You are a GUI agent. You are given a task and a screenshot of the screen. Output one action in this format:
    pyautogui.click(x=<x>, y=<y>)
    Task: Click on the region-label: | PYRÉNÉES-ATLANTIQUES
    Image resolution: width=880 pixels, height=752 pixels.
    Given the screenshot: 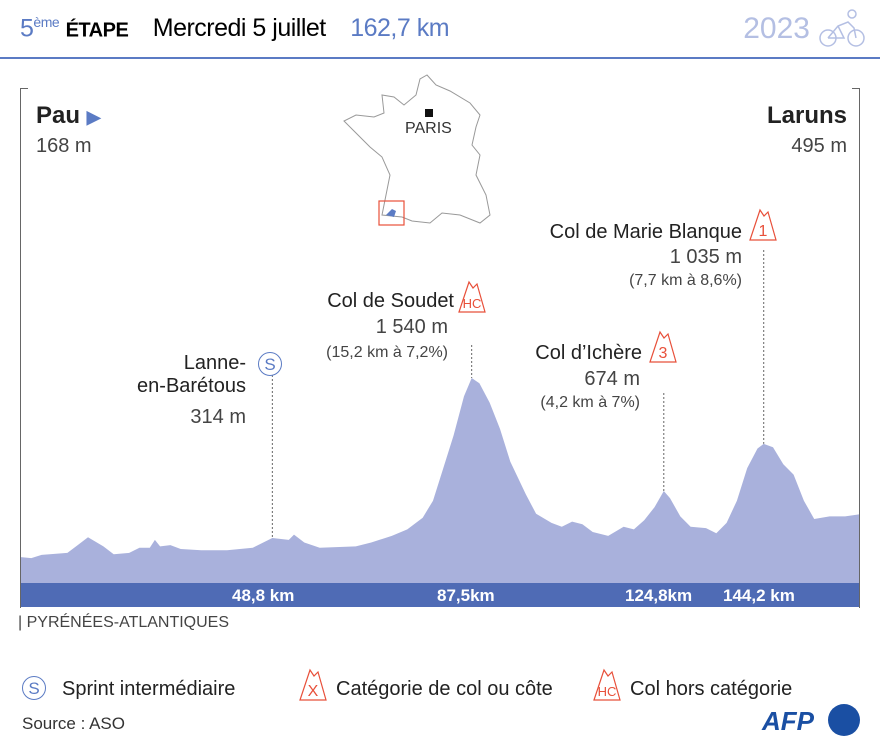 What is the action you would take?
    pyautogui.click(x=124, y=622)
    